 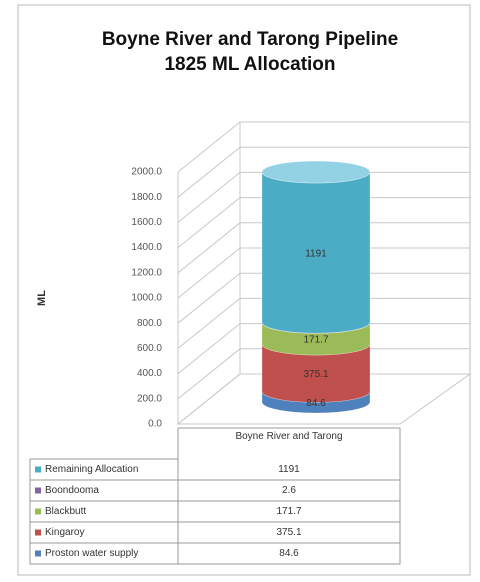 I want to click on table-value: 171.7, so click(x=288, y=511).